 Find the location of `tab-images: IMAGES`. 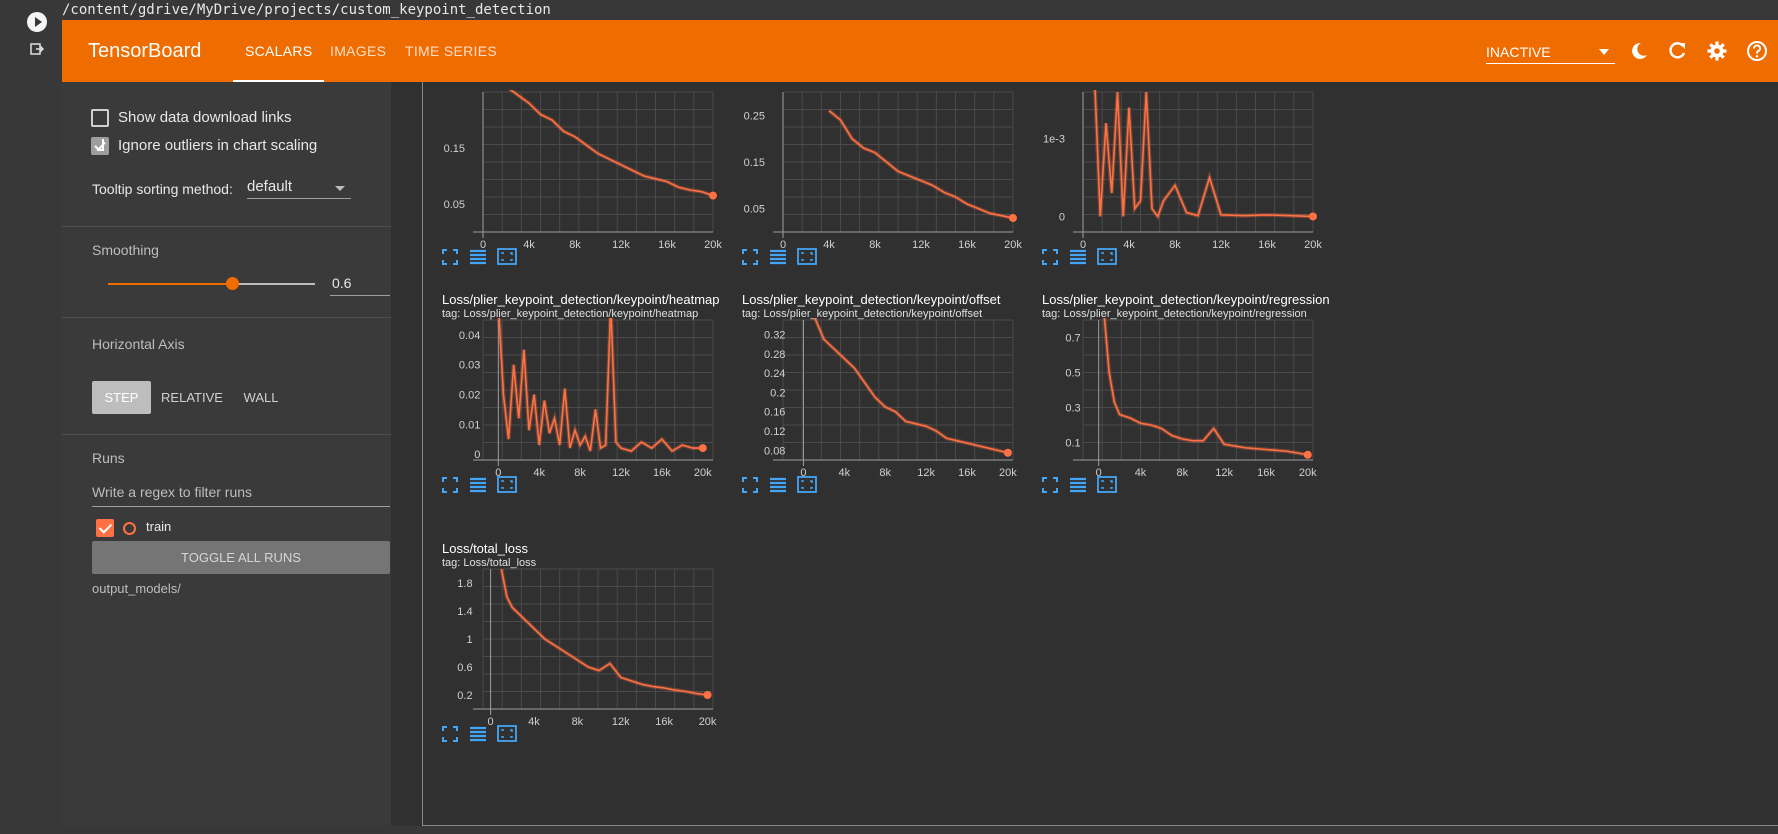

tab-images: IMAGES is located at coordinates (358, 51).